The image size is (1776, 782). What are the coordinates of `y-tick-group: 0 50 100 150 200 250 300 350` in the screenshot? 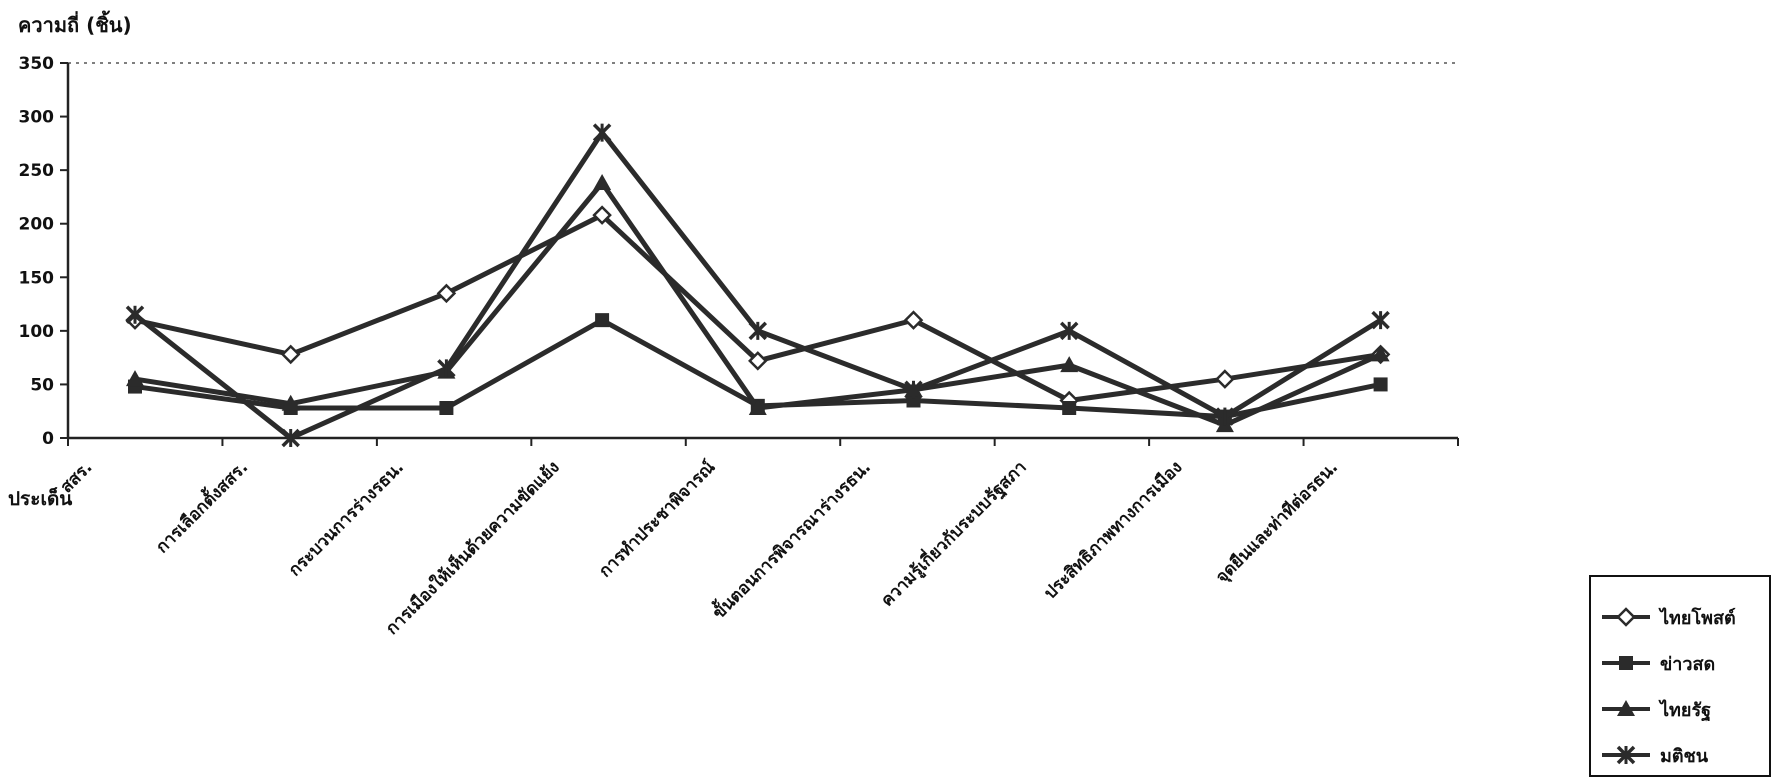 It's located at (43, 251).